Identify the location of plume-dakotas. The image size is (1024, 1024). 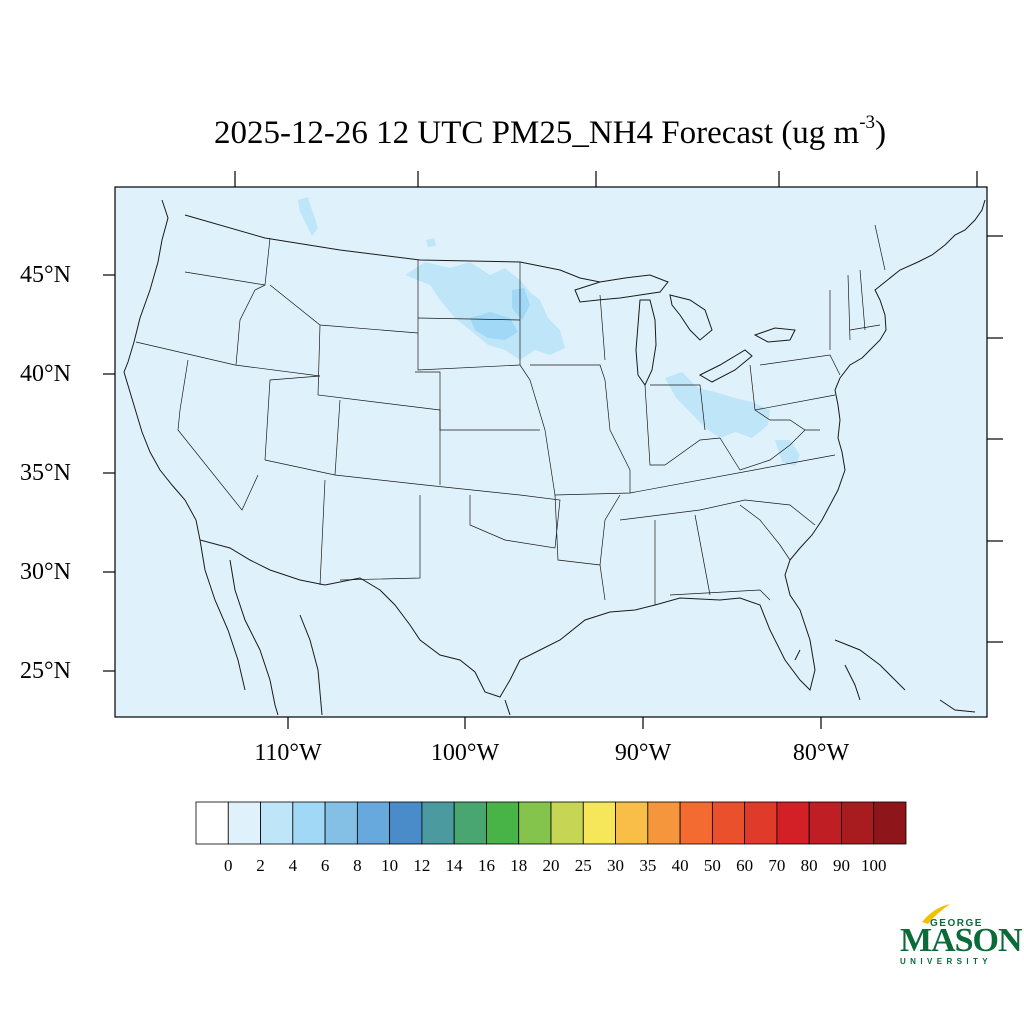
(485, 311).